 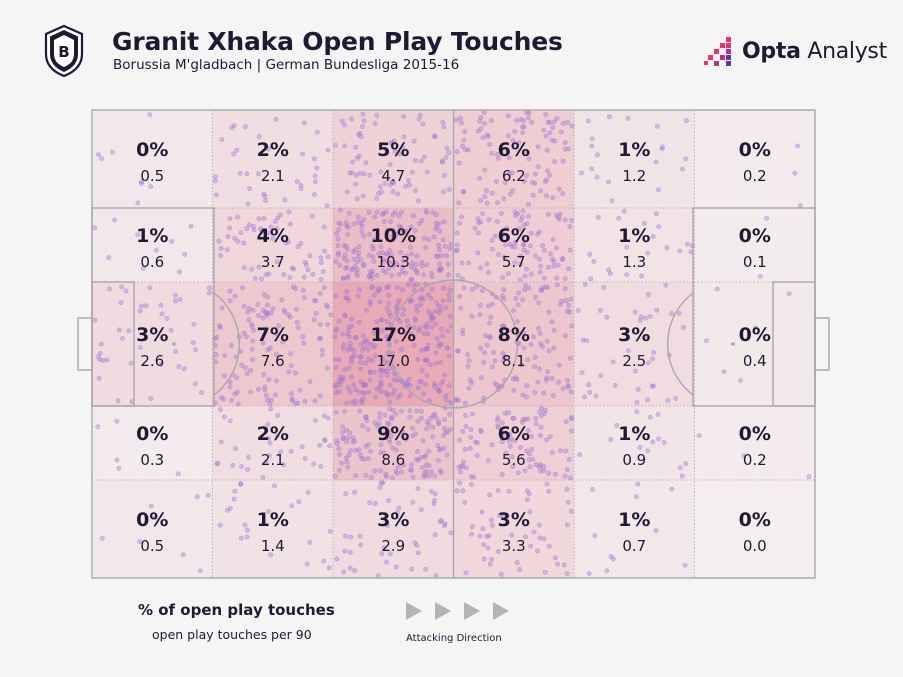 What do you see at coordinates (634, 443) in the screenshot?
I see `heat-cell-r4-c5` at bounding box center [634, 443].